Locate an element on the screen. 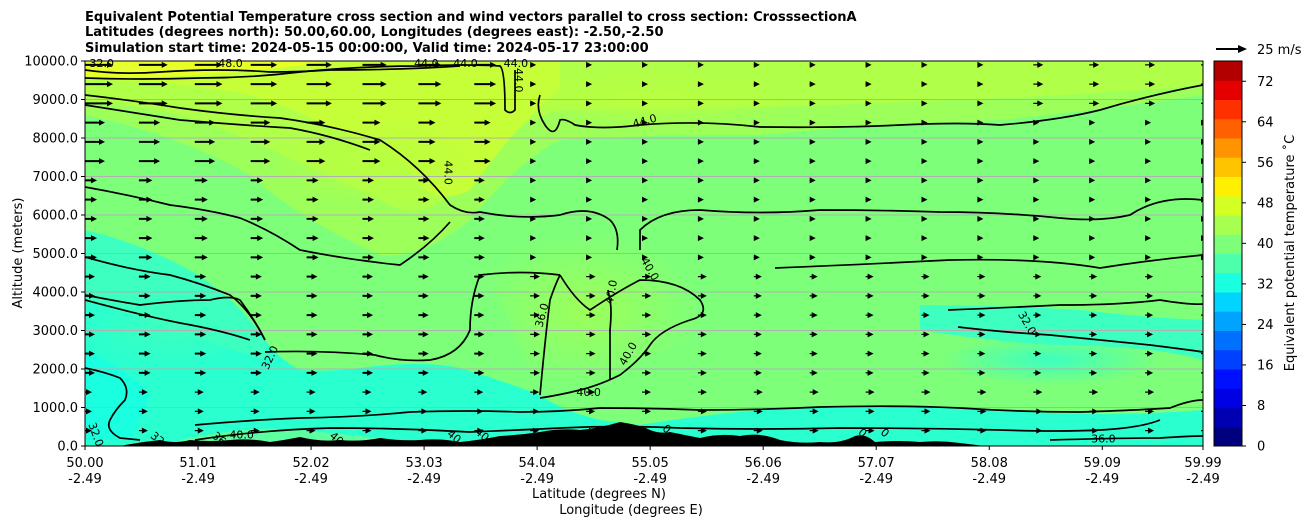 The width and height of the screenshot is (1308, 526). contour-36-low is located at coordinates (677, 430).